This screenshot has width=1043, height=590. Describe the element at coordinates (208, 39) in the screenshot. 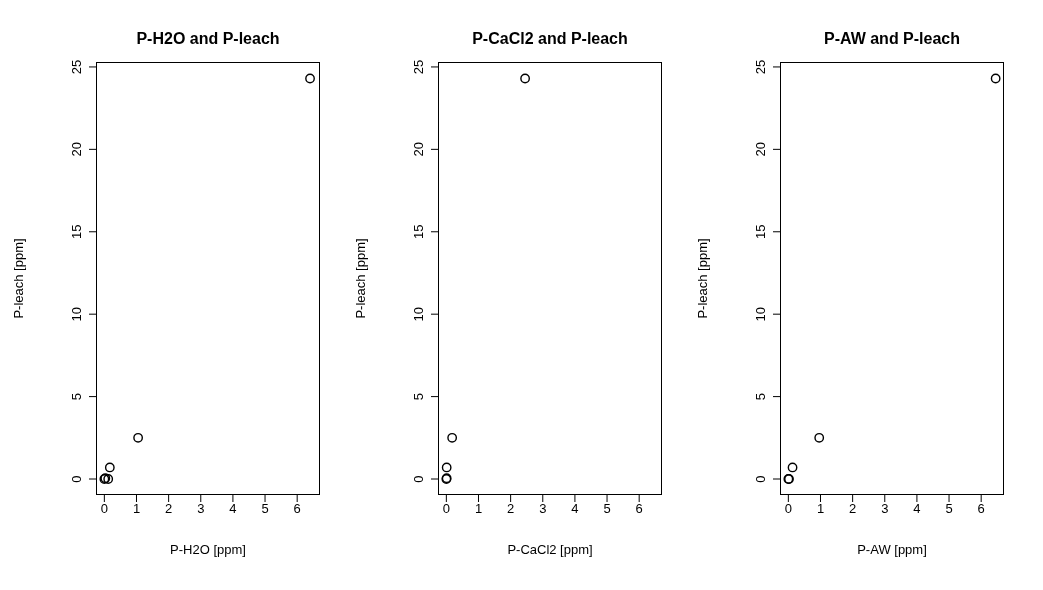

I see `chart-title: P-H2O and P-leach` at that location.